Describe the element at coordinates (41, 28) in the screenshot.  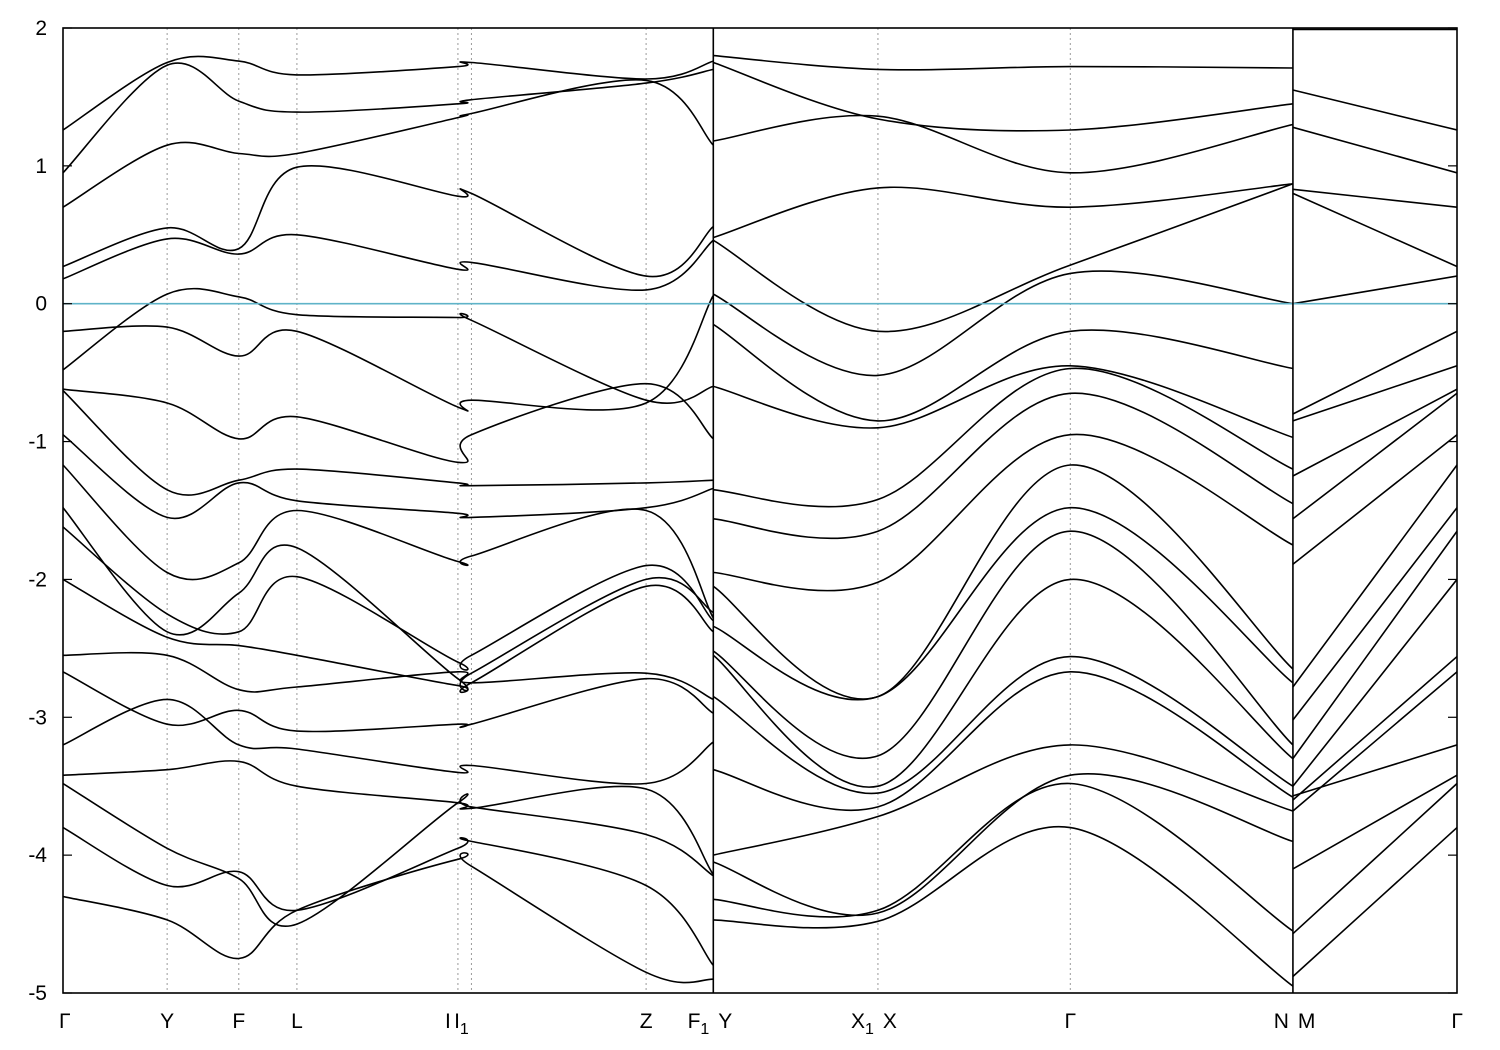
I see `y-tick-label: 2` at that location.